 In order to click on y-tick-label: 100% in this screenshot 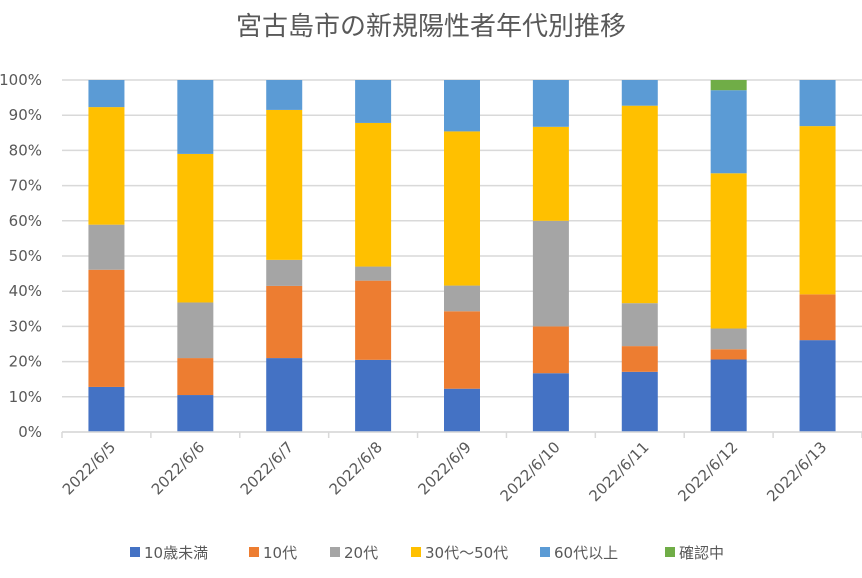, I will do `click(21, 80)`.